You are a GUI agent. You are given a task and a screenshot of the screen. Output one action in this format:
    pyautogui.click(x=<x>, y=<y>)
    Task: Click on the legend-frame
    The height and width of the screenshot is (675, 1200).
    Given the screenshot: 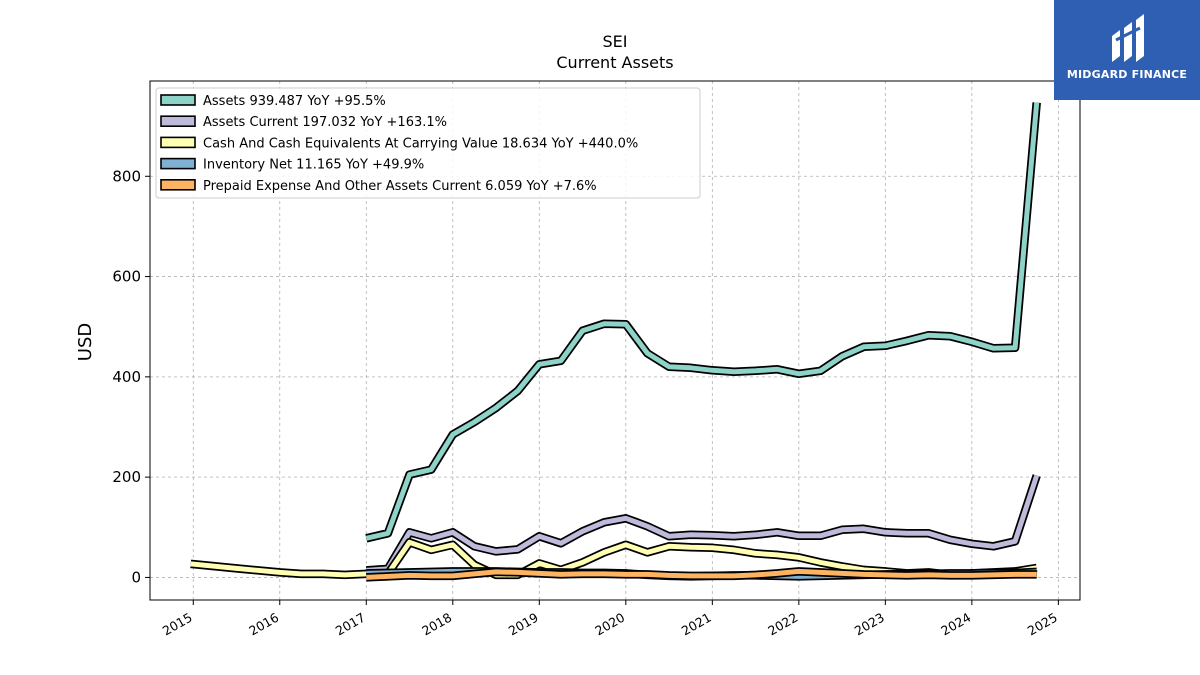 What is the action you would take?
    pyautogui.click(x=428, y=143)
    